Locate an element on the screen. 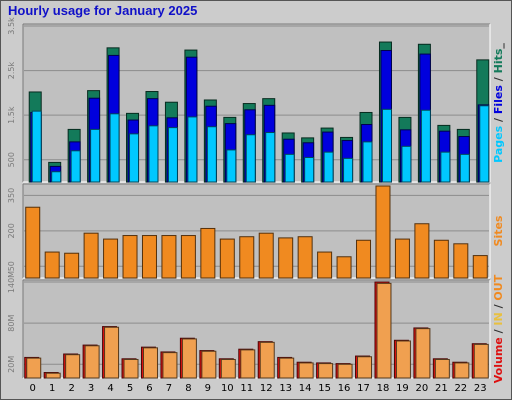 The height and width of the screenshot is (400, 512). volume-legend: Volume / IN / OUT is located at coordinates (498, 328).